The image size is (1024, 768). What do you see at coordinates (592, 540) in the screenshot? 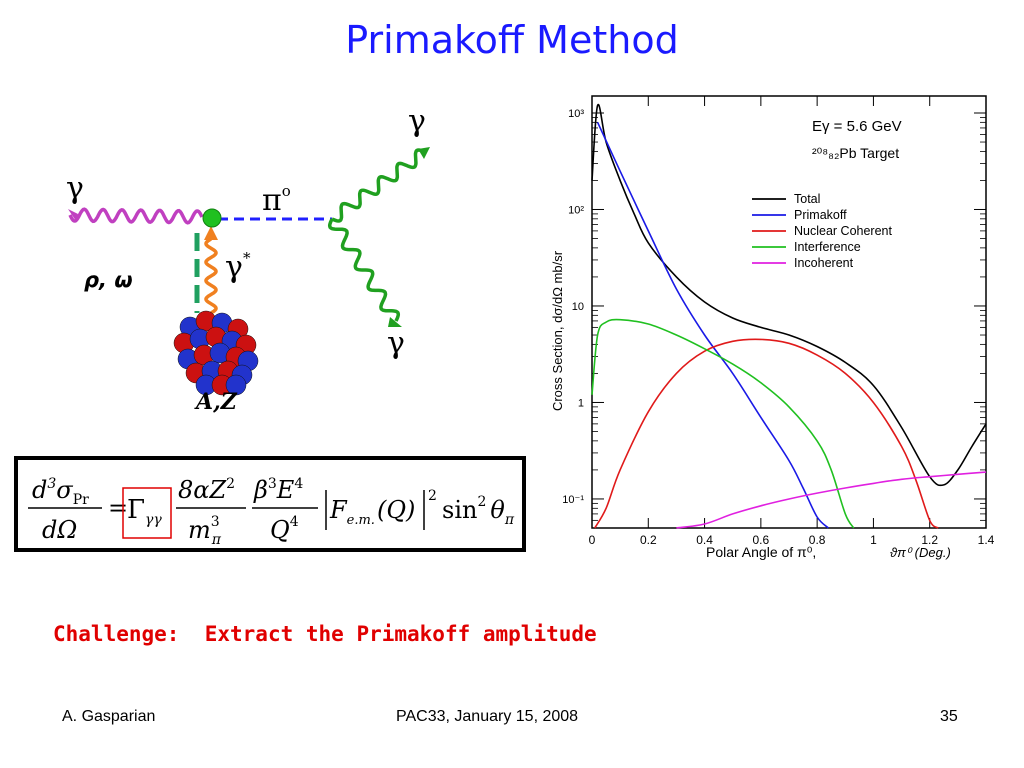
I see `x-tick-label: 0` at bounding box center [592, 540].